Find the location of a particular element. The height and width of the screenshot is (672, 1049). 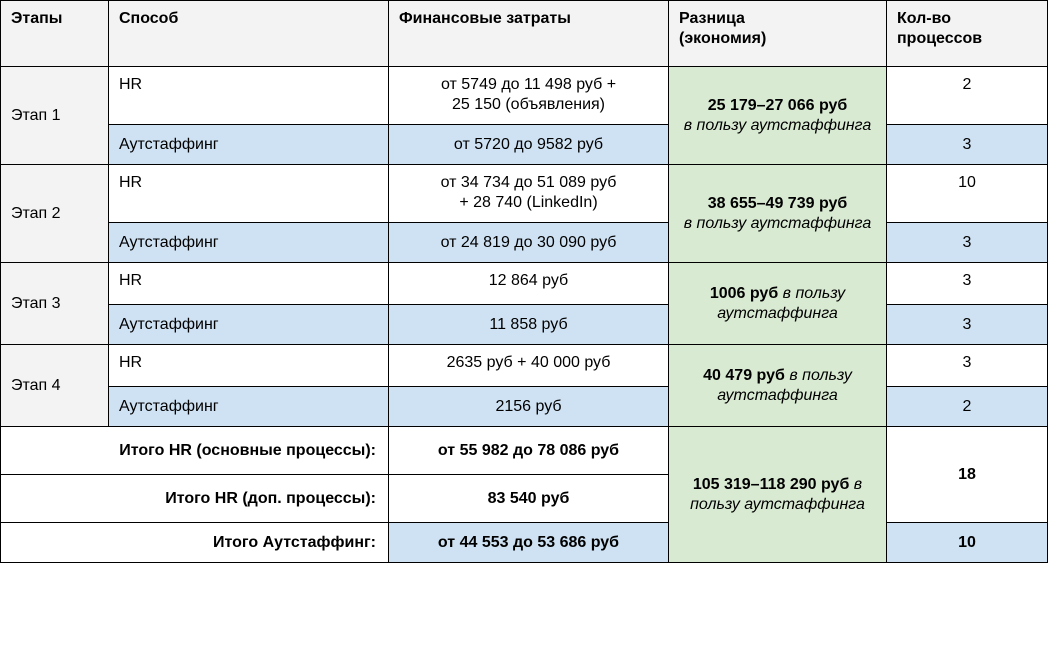

total-hr-main-cost: от 55 982 до 78 086 руб is located at coordinates (528, 450).